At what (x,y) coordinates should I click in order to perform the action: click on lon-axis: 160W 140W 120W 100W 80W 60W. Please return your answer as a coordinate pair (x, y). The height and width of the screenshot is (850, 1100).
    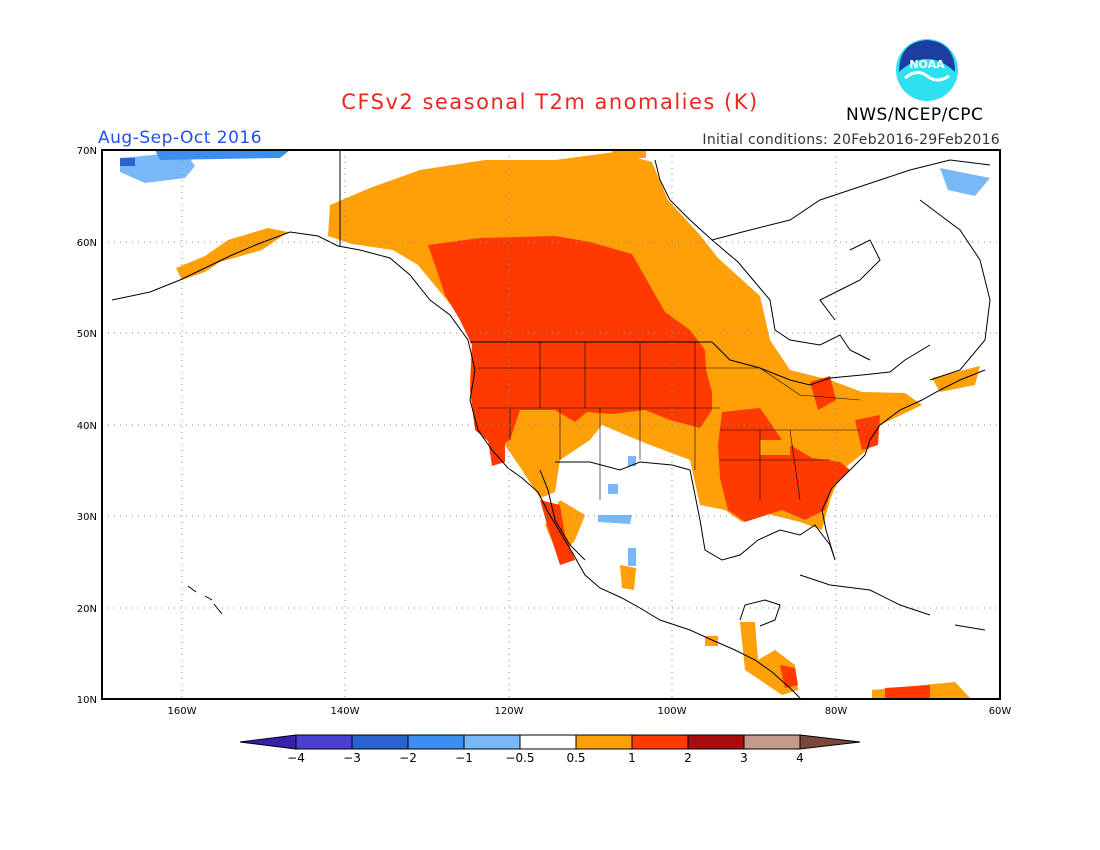
    Looking at the image, I should click on (590, 711).